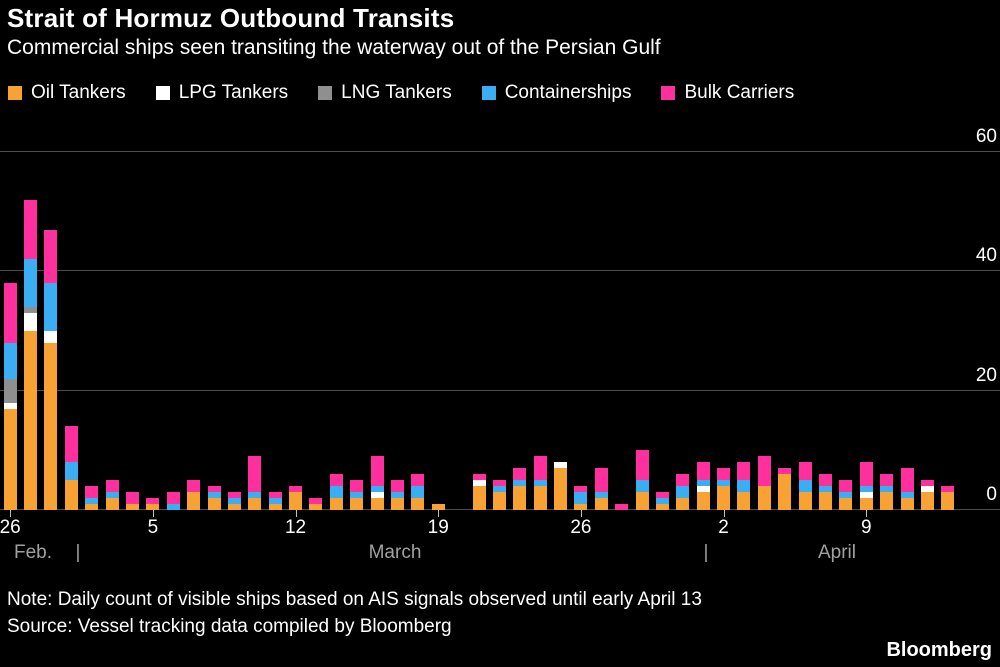 This screenshot has height=667, width=1000. I want to click on bloomberg-logo: Bloomberg, so click(939, 650).